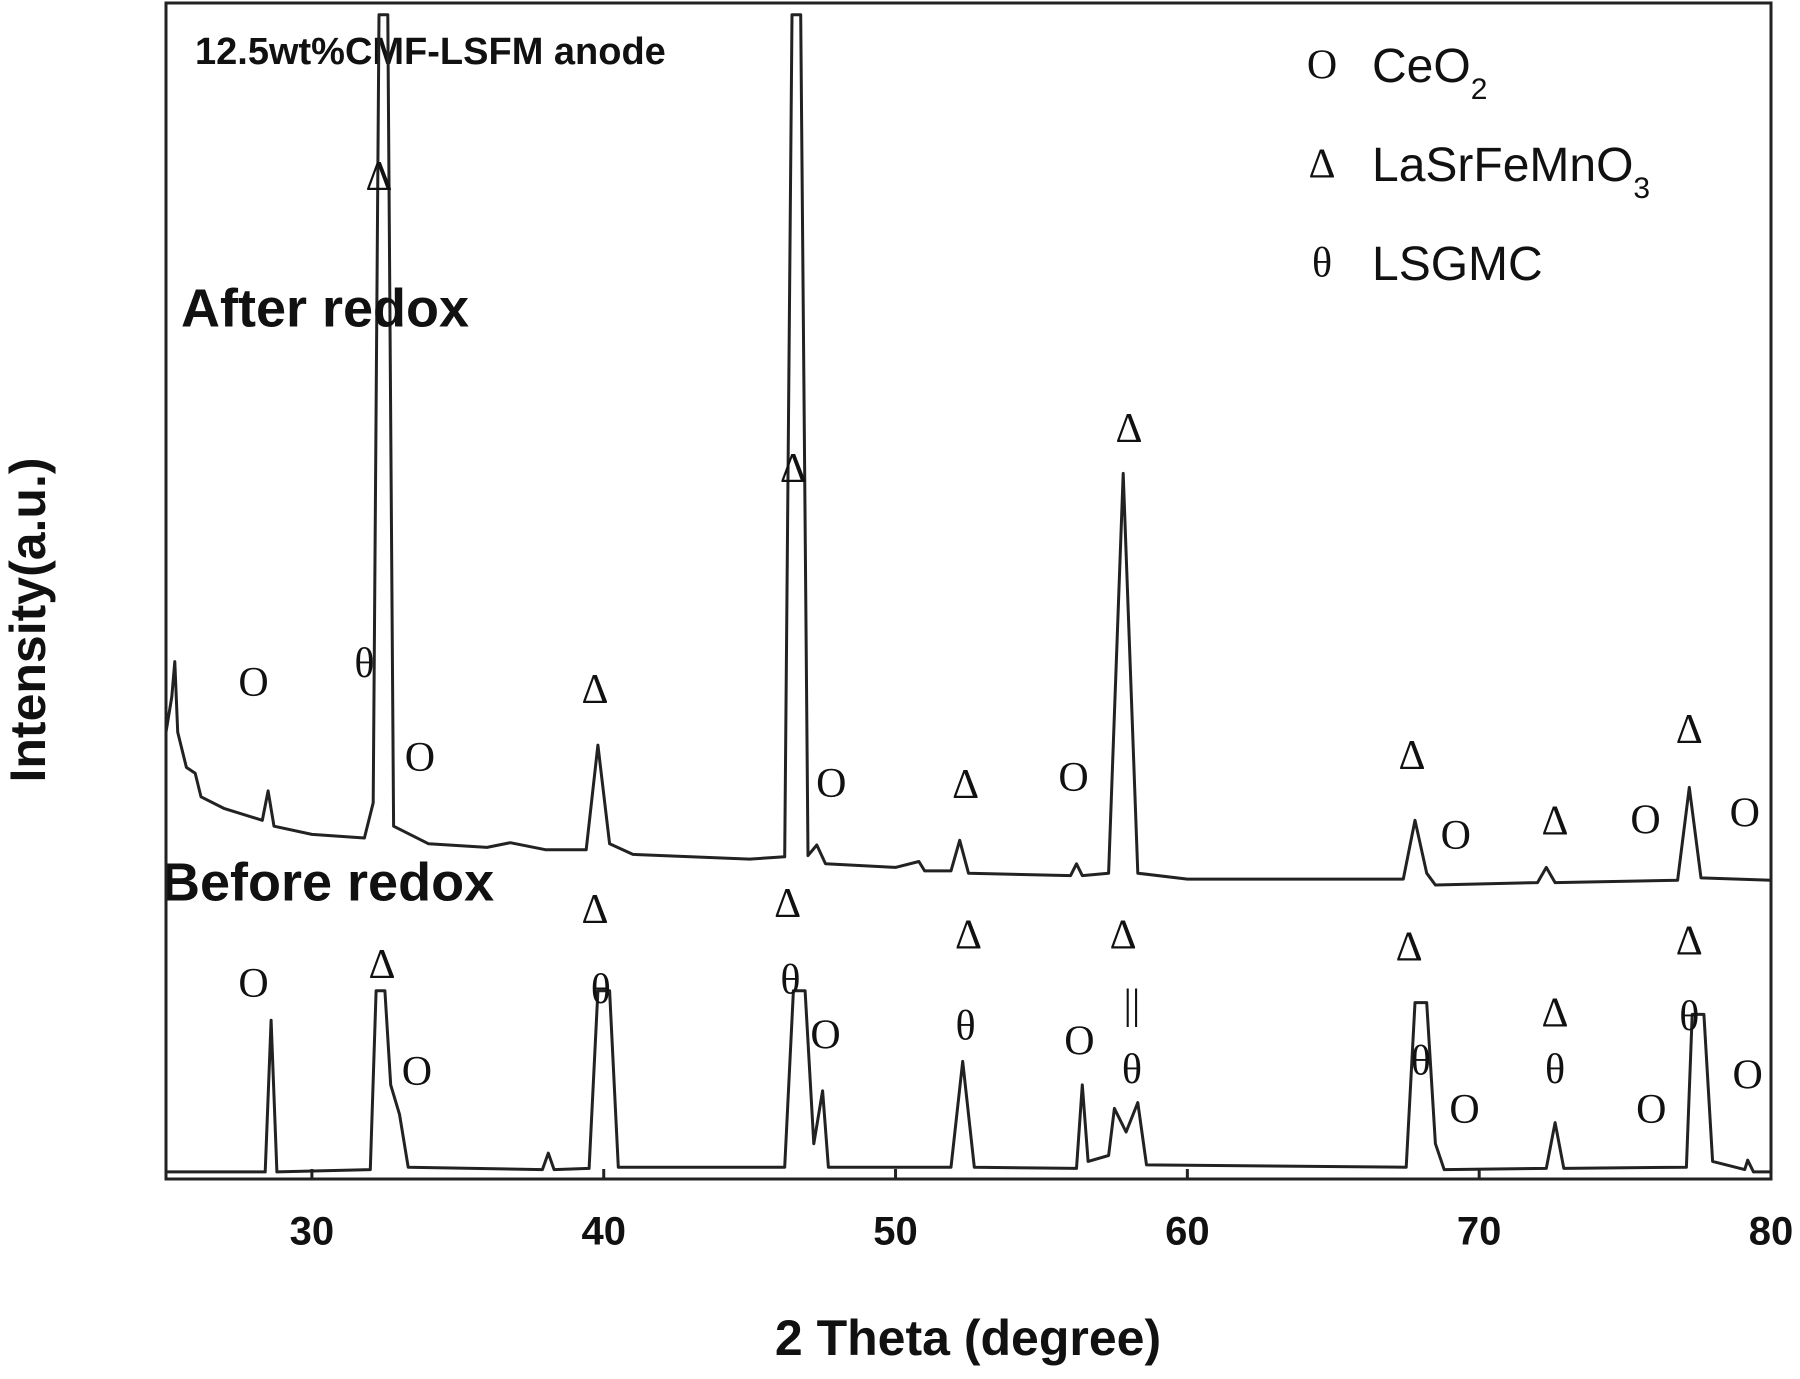 The width and height of the screenshot is (1800, 1379). Describe the element at coordinates (1322, 66) in the screenshot. I see `legend-symbol: O` at that location.